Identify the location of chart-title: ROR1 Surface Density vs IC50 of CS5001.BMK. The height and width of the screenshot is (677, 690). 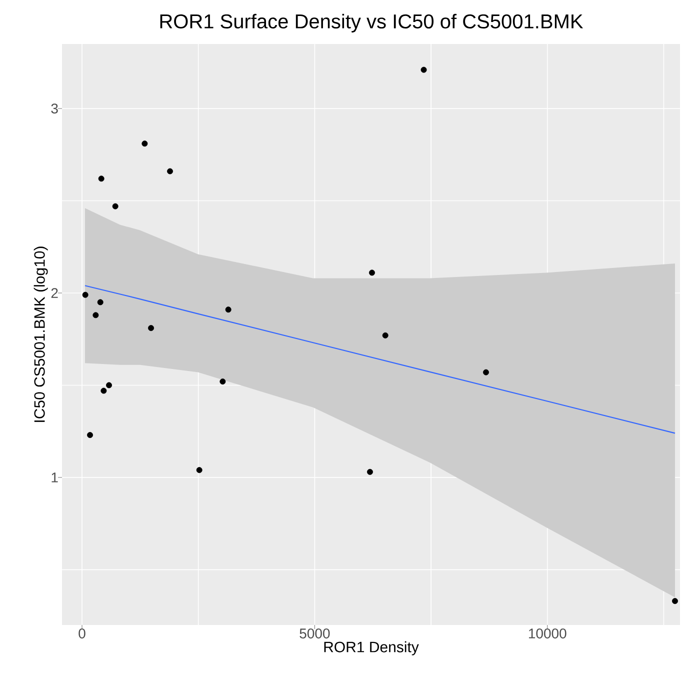
(372, 23).